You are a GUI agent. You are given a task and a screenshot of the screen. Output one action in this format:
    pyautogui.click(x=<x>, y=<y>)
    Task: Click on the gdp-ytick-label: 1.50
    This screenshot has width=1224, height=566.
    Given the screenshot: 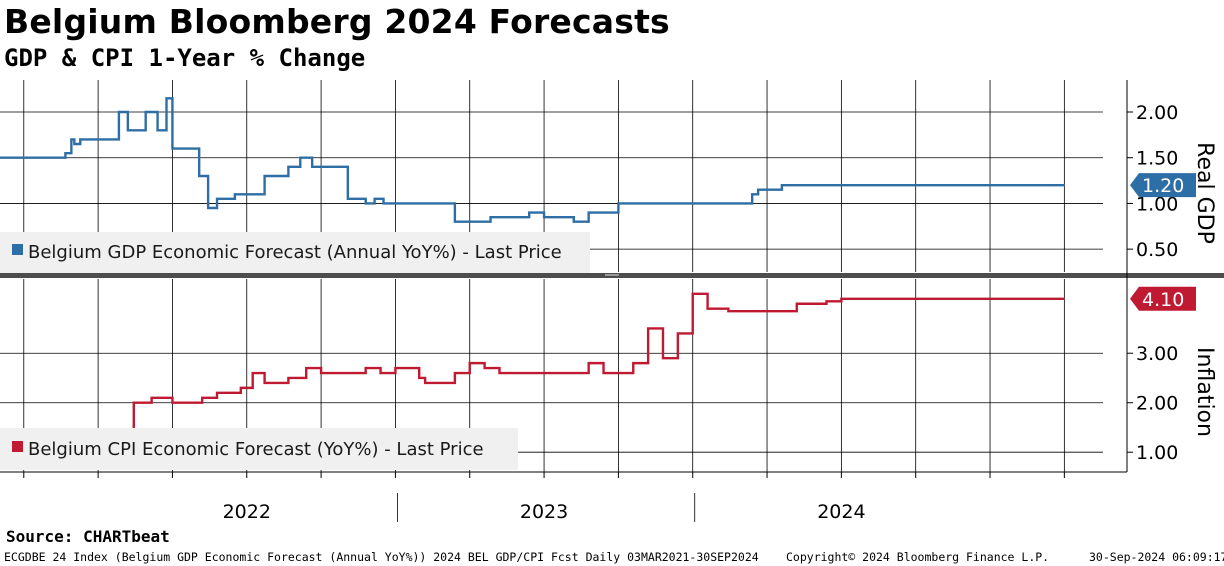 What is the action you would take?
    pyautogui.click(x=1157, y=159)
    